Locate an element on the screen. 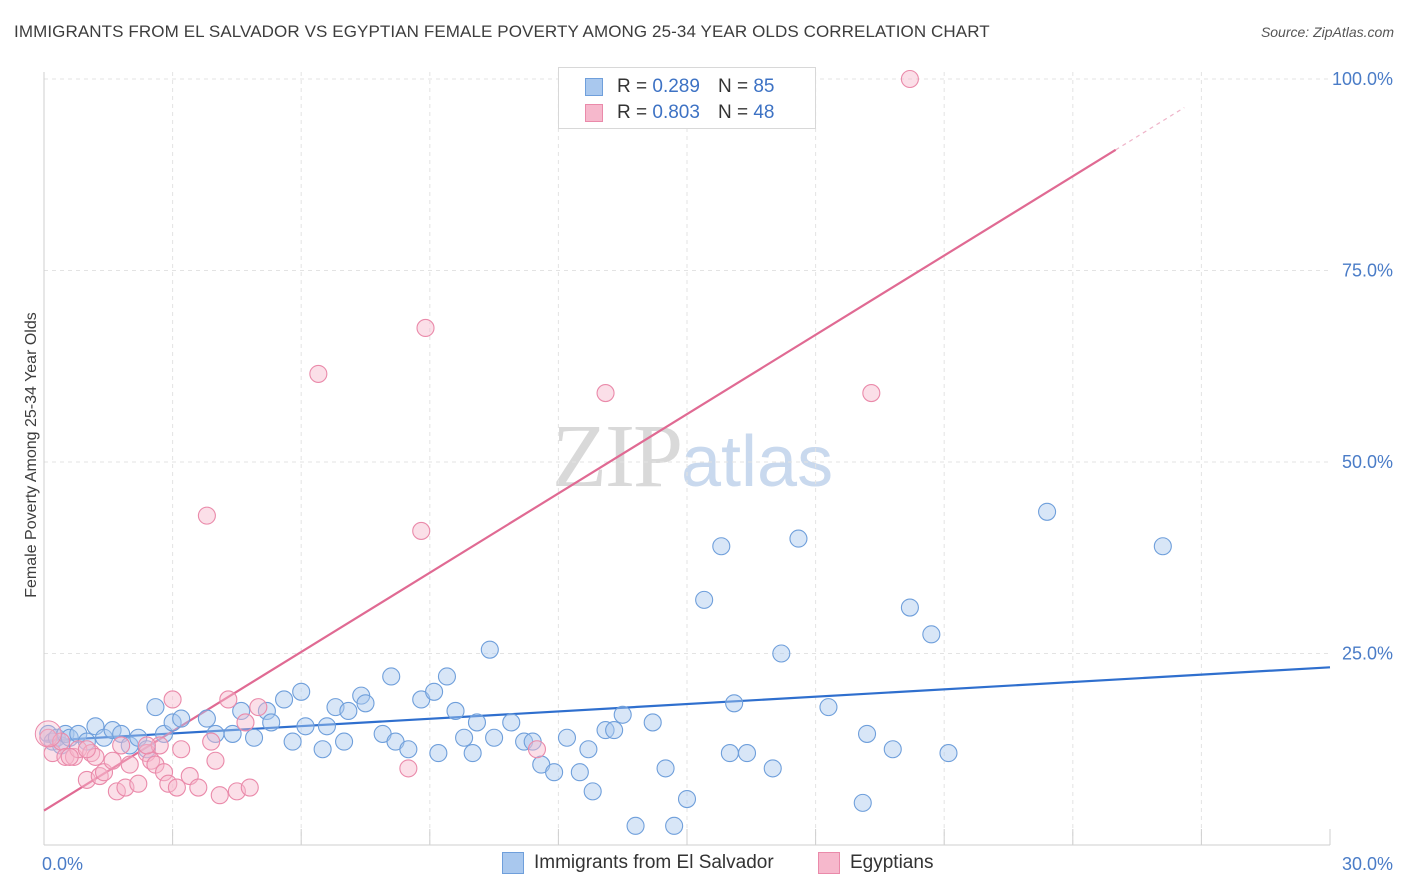 This screenshot has height=892, width=1406. legend-r-value: 0.289 is located at coordinates (676, 86).